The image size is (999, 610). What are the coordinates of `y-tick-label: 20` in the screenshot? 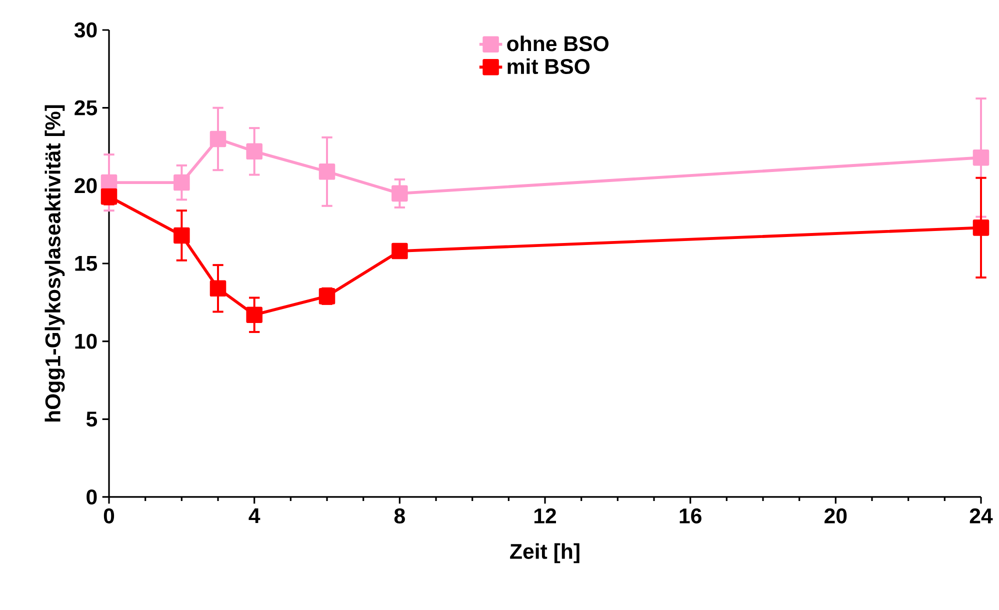 It's located at (85, 186).